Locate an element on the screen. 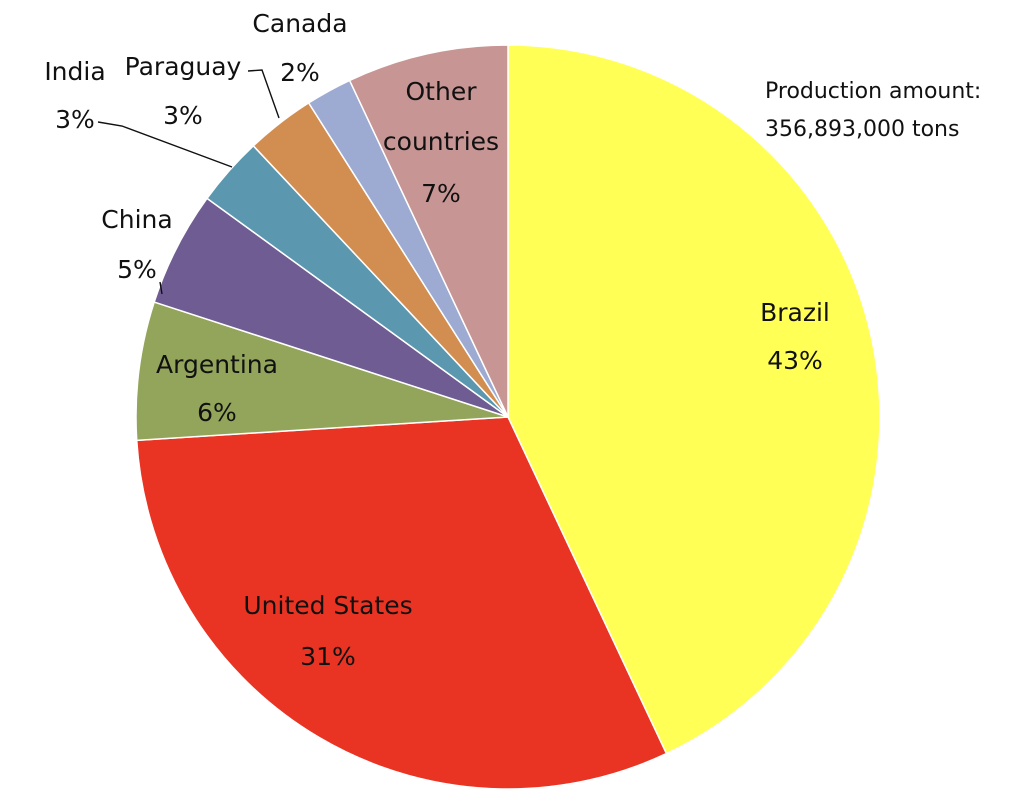 The image size is (1034, 808). label-other-countries: Other countries 7% is located at coordinates (441, 142).